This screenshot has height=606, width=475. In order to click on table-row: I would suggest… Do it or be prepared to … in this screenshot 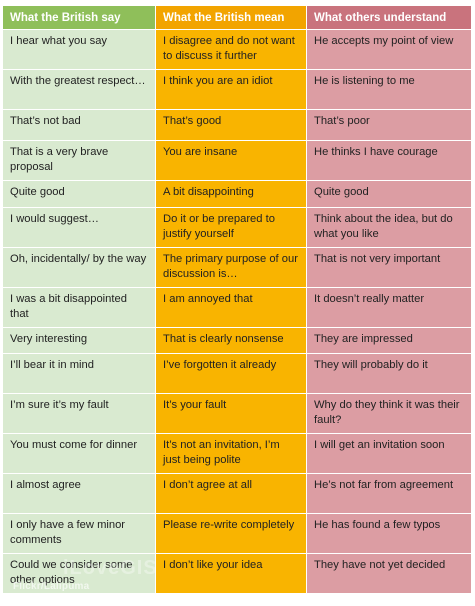, I will do `click(237, 228)`.